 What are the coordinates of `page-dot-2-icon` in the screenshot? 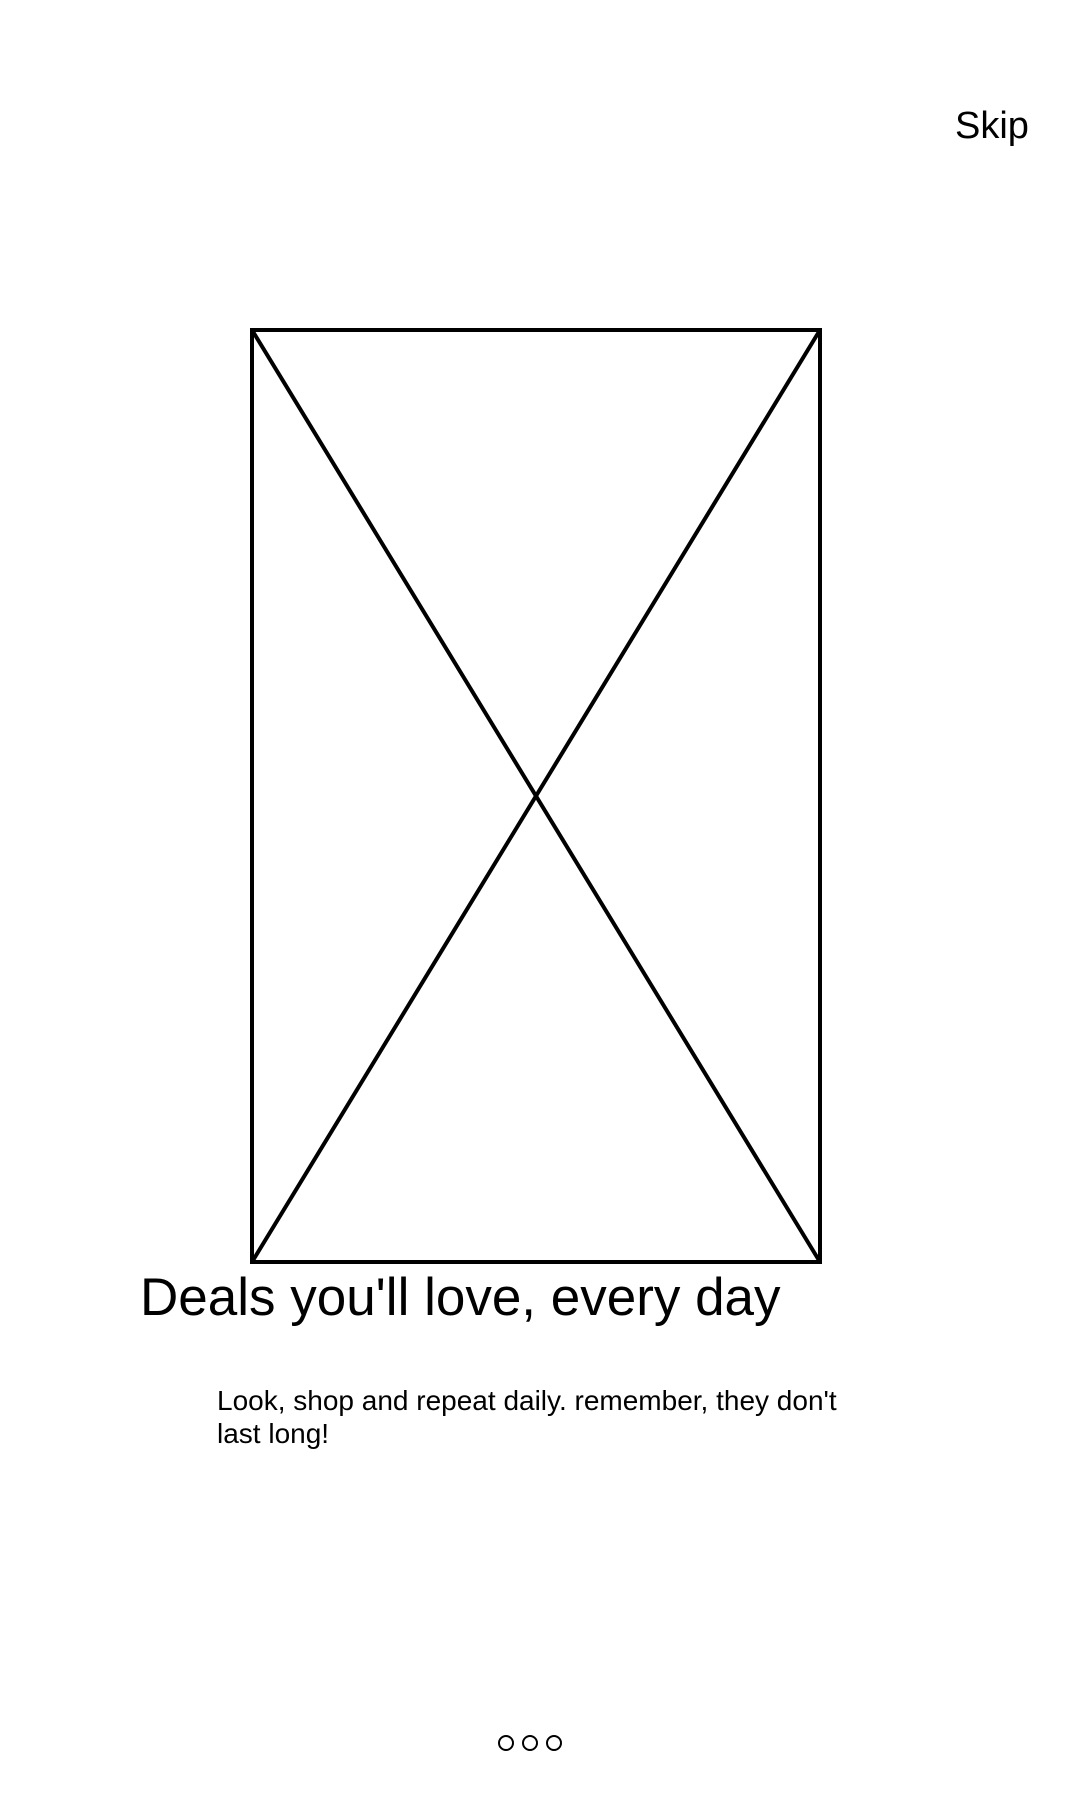 It's located at (530, 1743).